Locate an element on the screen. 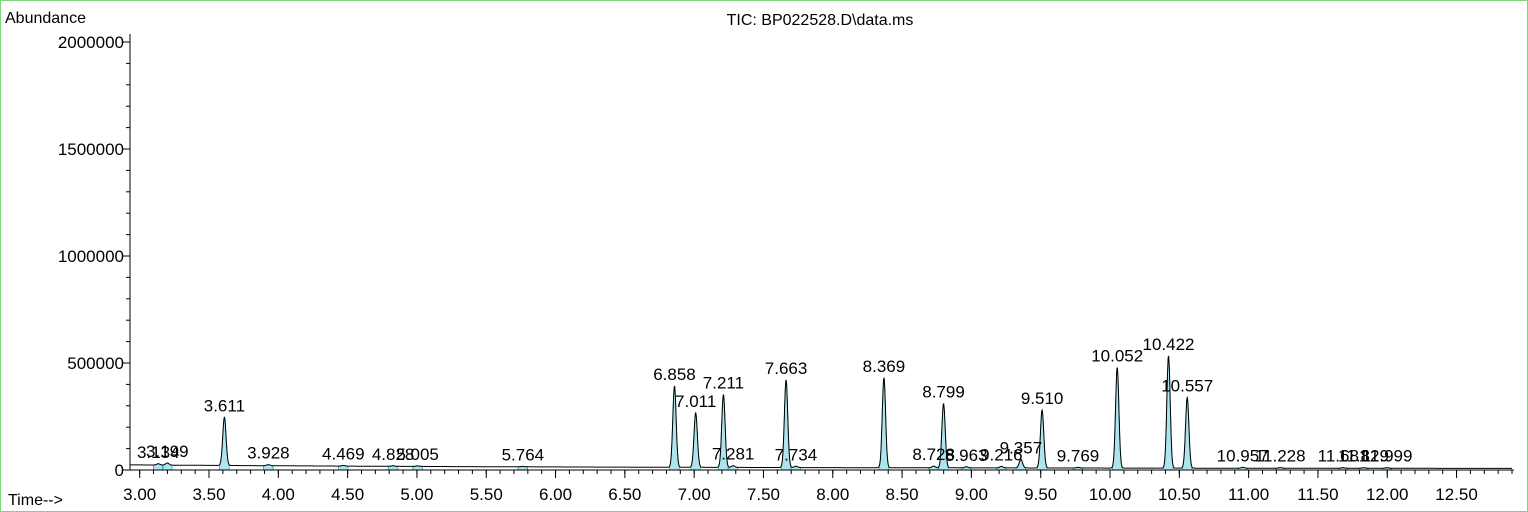 This screenshot has height=512, width=1528. peak-label-10.052: 10.052 is located at coordinates (1117, 355).